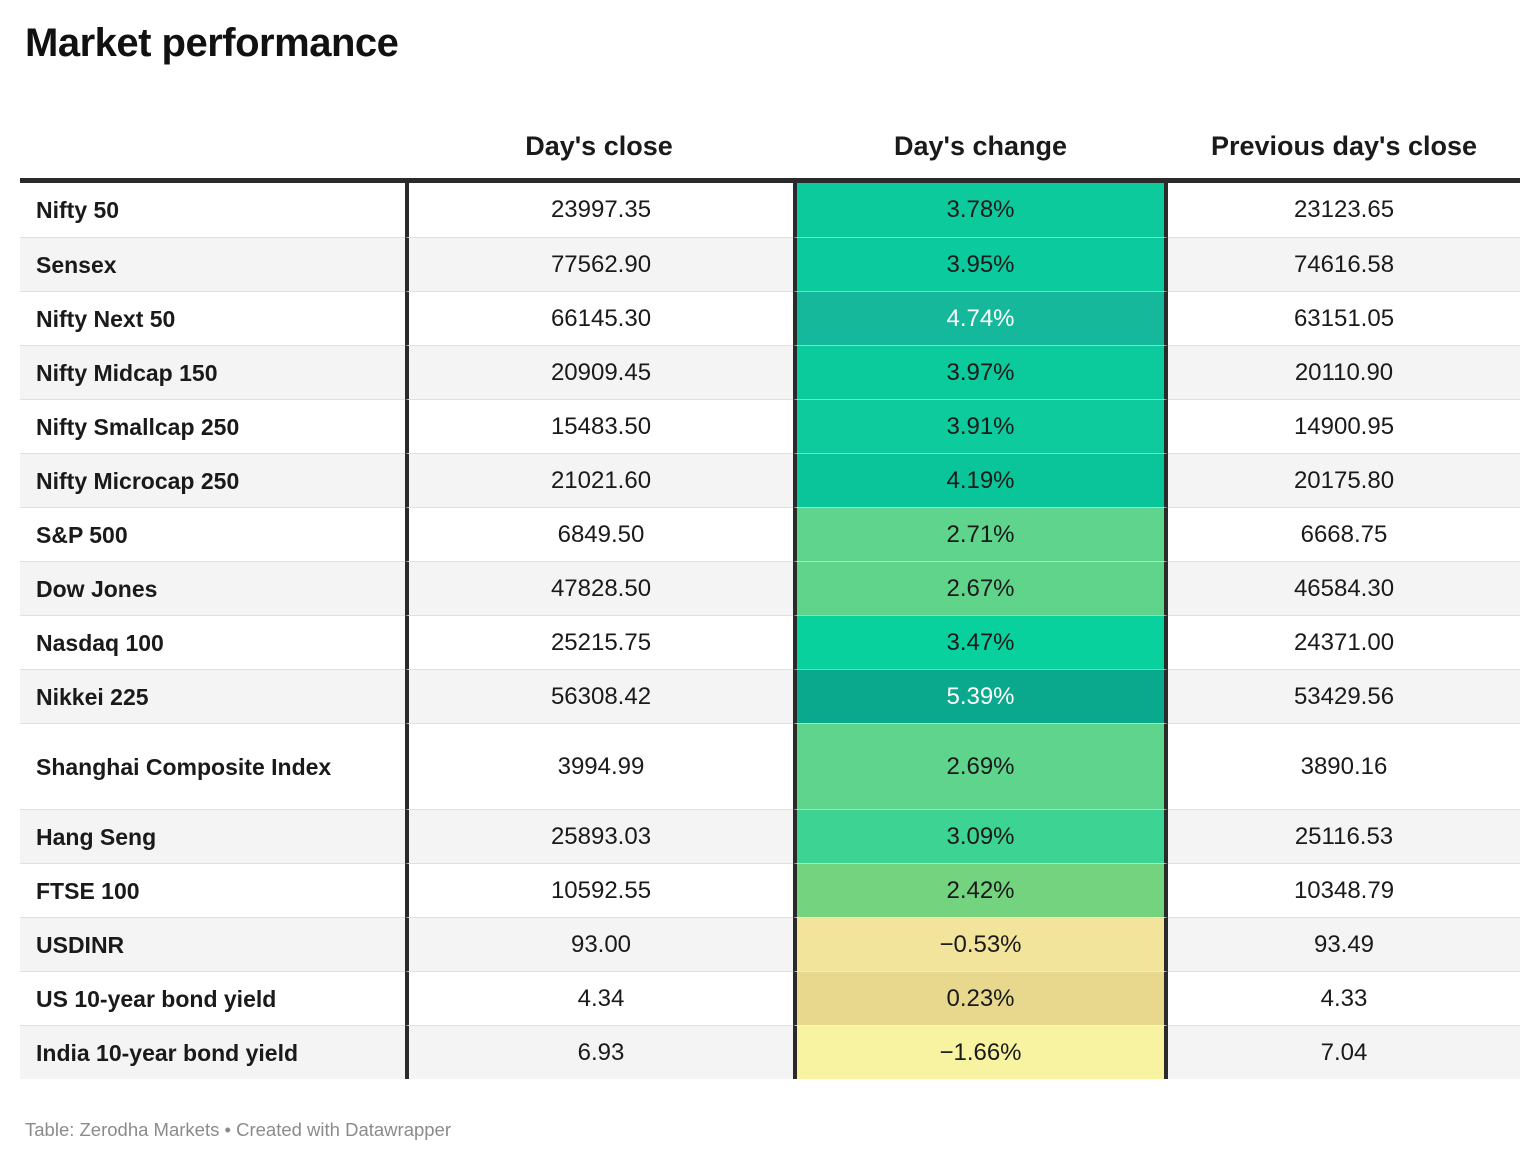 The image size is (1540, 1164). Describe the element at coordinates (212, 696) in the screenshot. I see `row-label: Nikkei 225` at that location.